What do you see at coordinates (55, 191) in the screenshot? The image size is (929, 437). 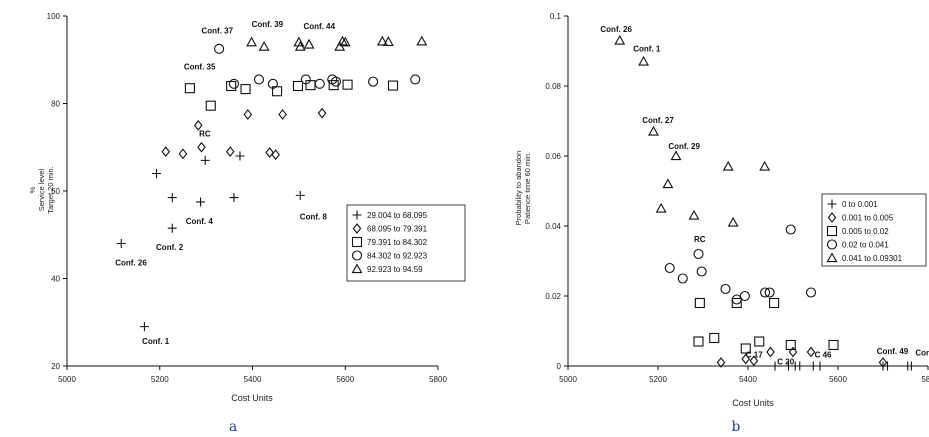 I see `y-tick-label: 60` at bounding box center [55, 191].